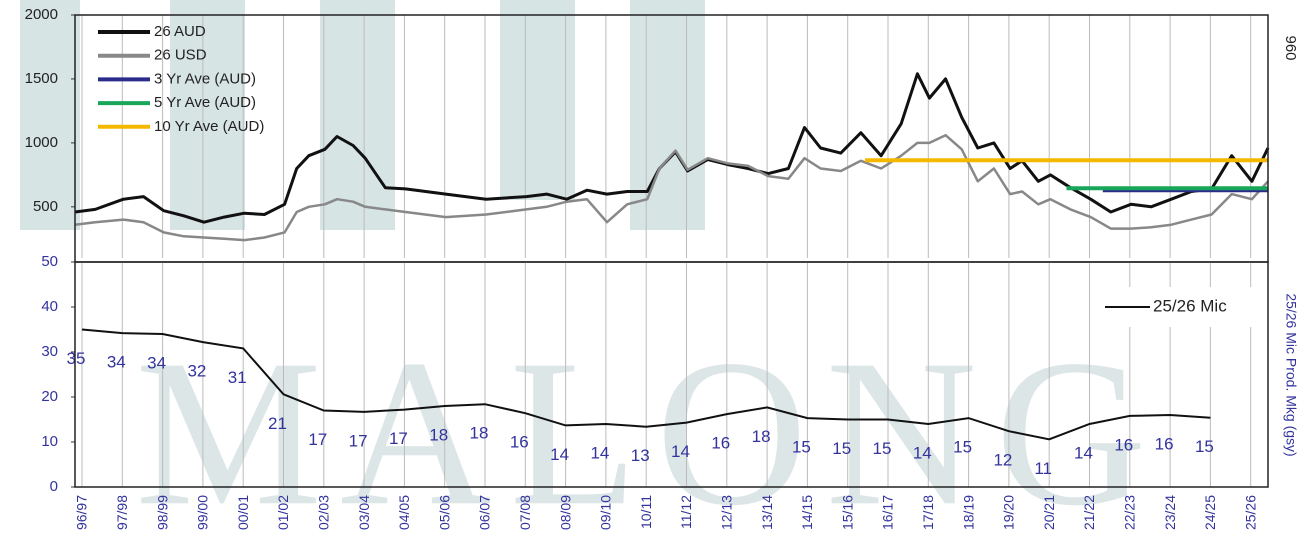  Describe the element at coordinates (205, 102) in the screenshot. I see `legend-label: 5 Yr Ave (AUD)` at that location.